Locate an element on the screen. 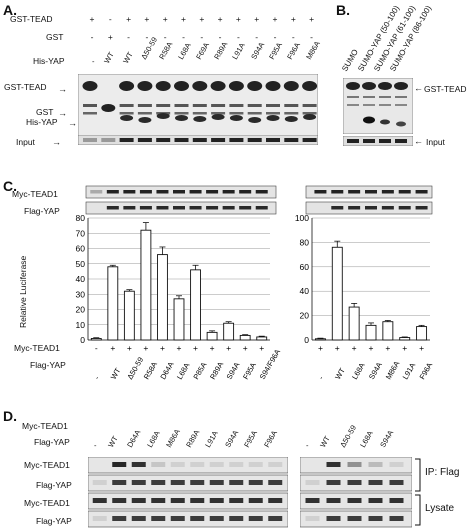 The image size is (474, 529). arrow-icon: ← is located at coordinates (418, 88).